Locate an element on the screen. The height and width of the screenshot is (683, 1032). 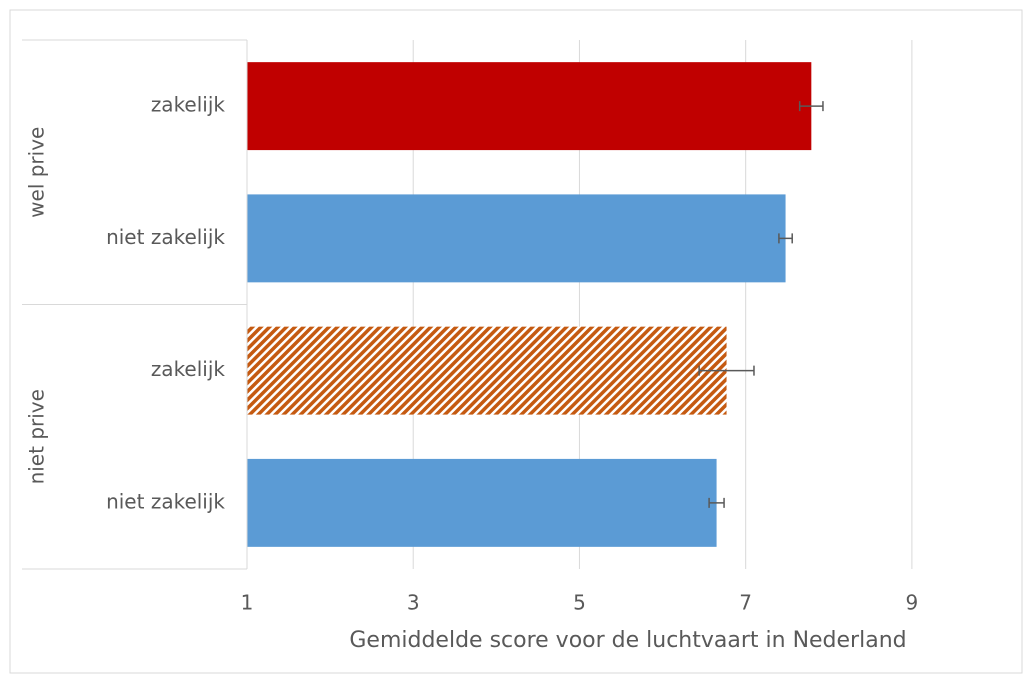
x-tick-label: 3 is located at coordinates (413, 603).